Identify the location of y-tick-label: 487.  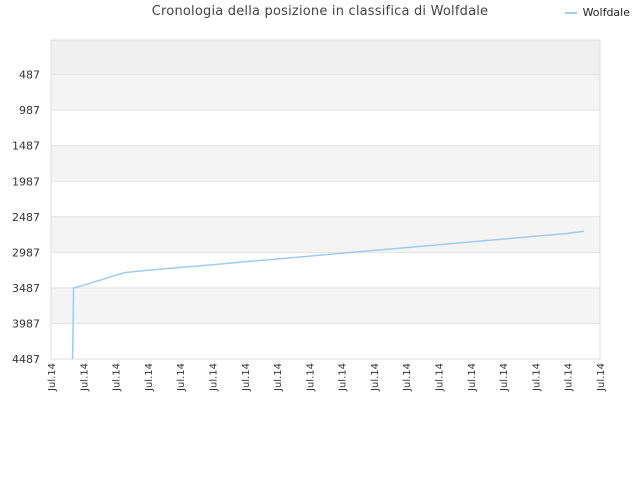
(29, 75).